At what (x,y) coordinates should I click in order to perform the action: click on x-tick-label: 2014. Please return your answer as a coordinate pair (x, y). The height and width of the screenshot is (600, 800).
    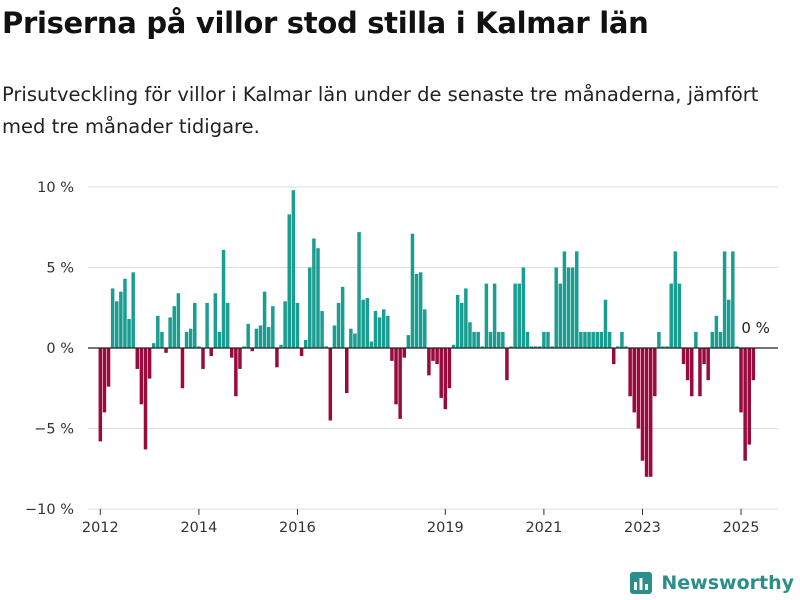
    Looking at the image, I should click on (198, 528).